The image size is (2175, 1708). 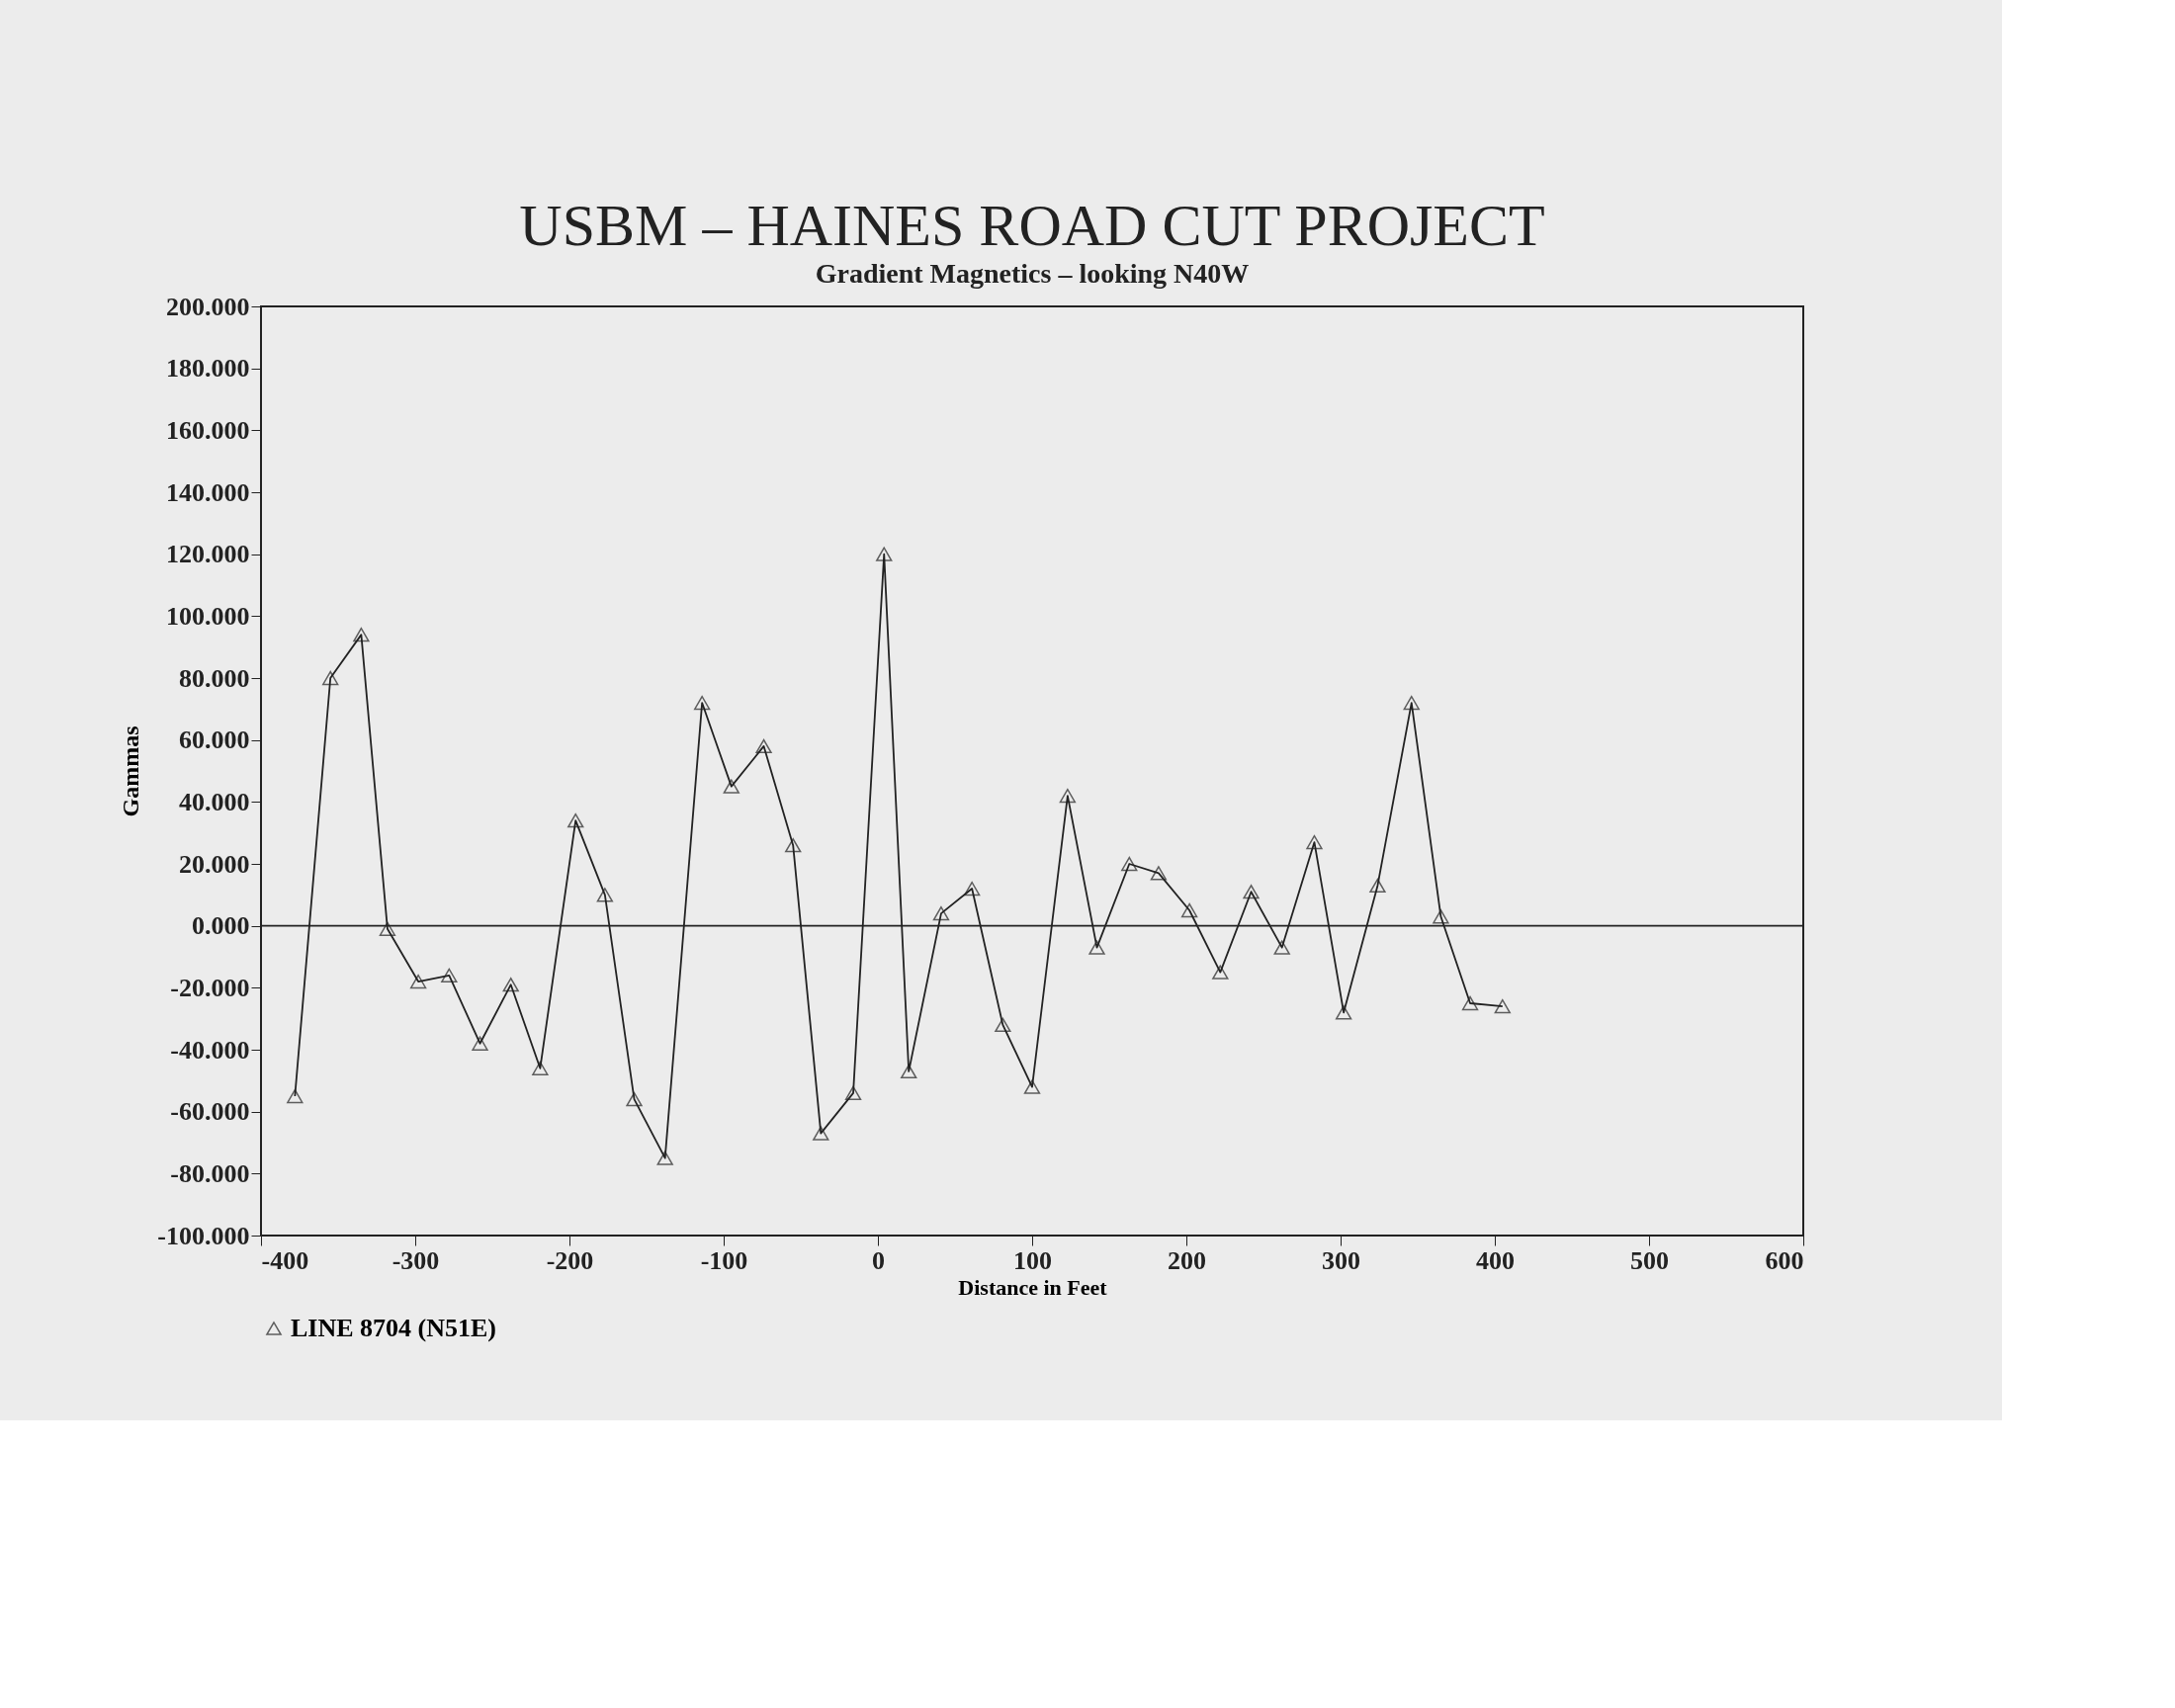 I want to click on x-axis-title: Distance in Feet, so click(x=1033, y=1287).